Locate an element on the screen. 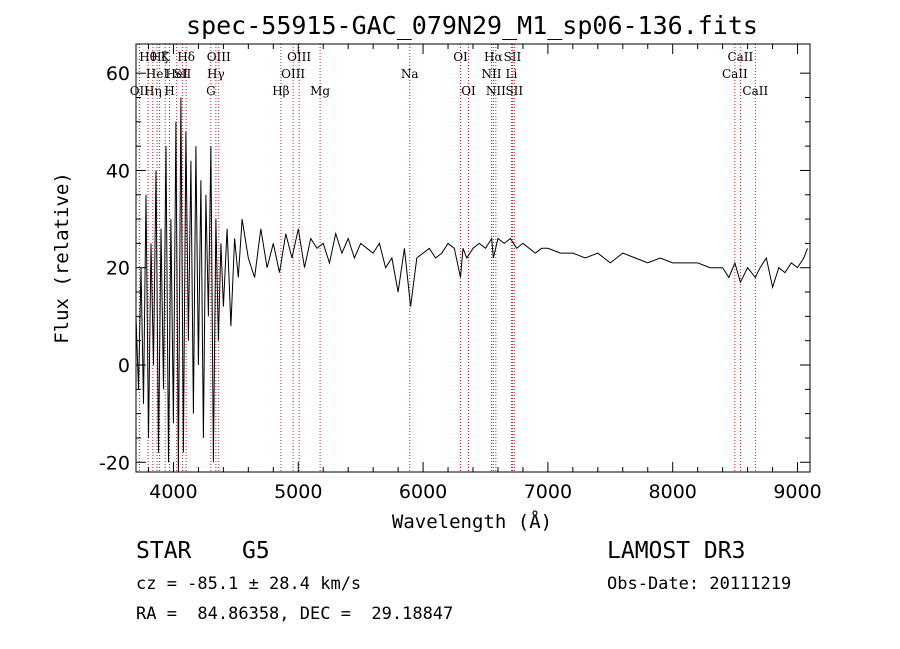 The height and width of the screenshot is (649, 900). spectral-line-label: Li is located at coordinates (512, 74).